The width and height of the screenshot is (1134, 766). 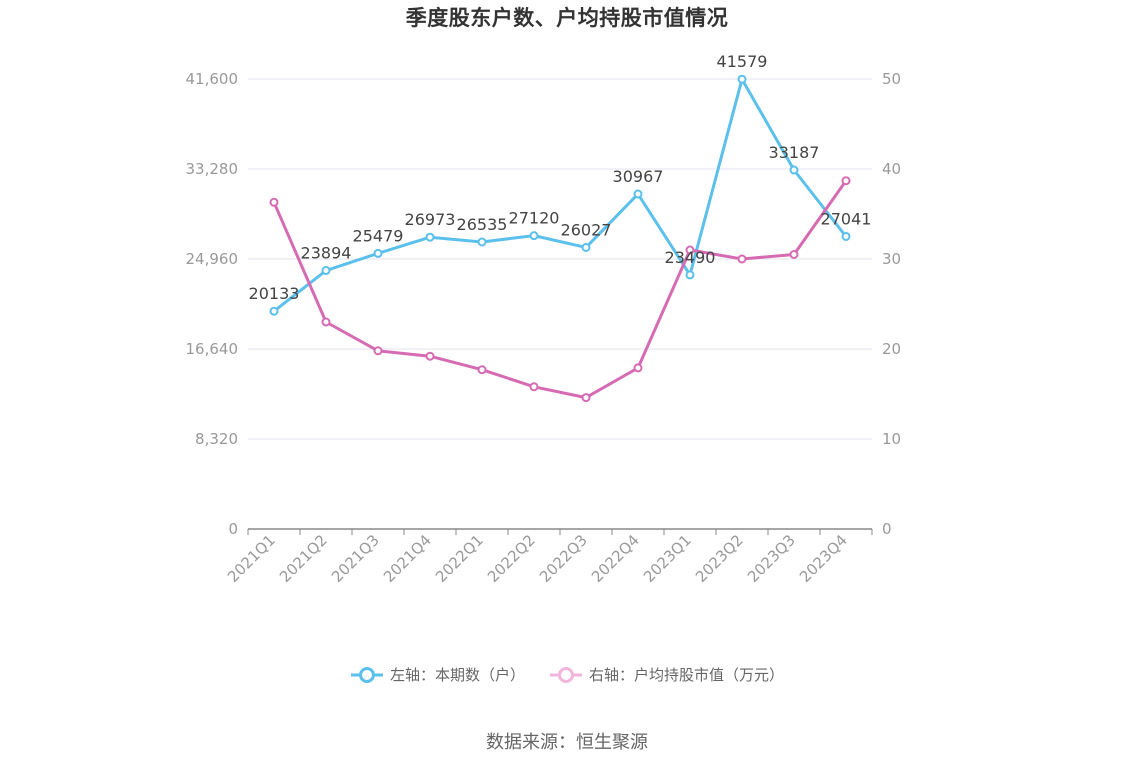 I want to click on data-label: 23894, so click(x=326, y=253).